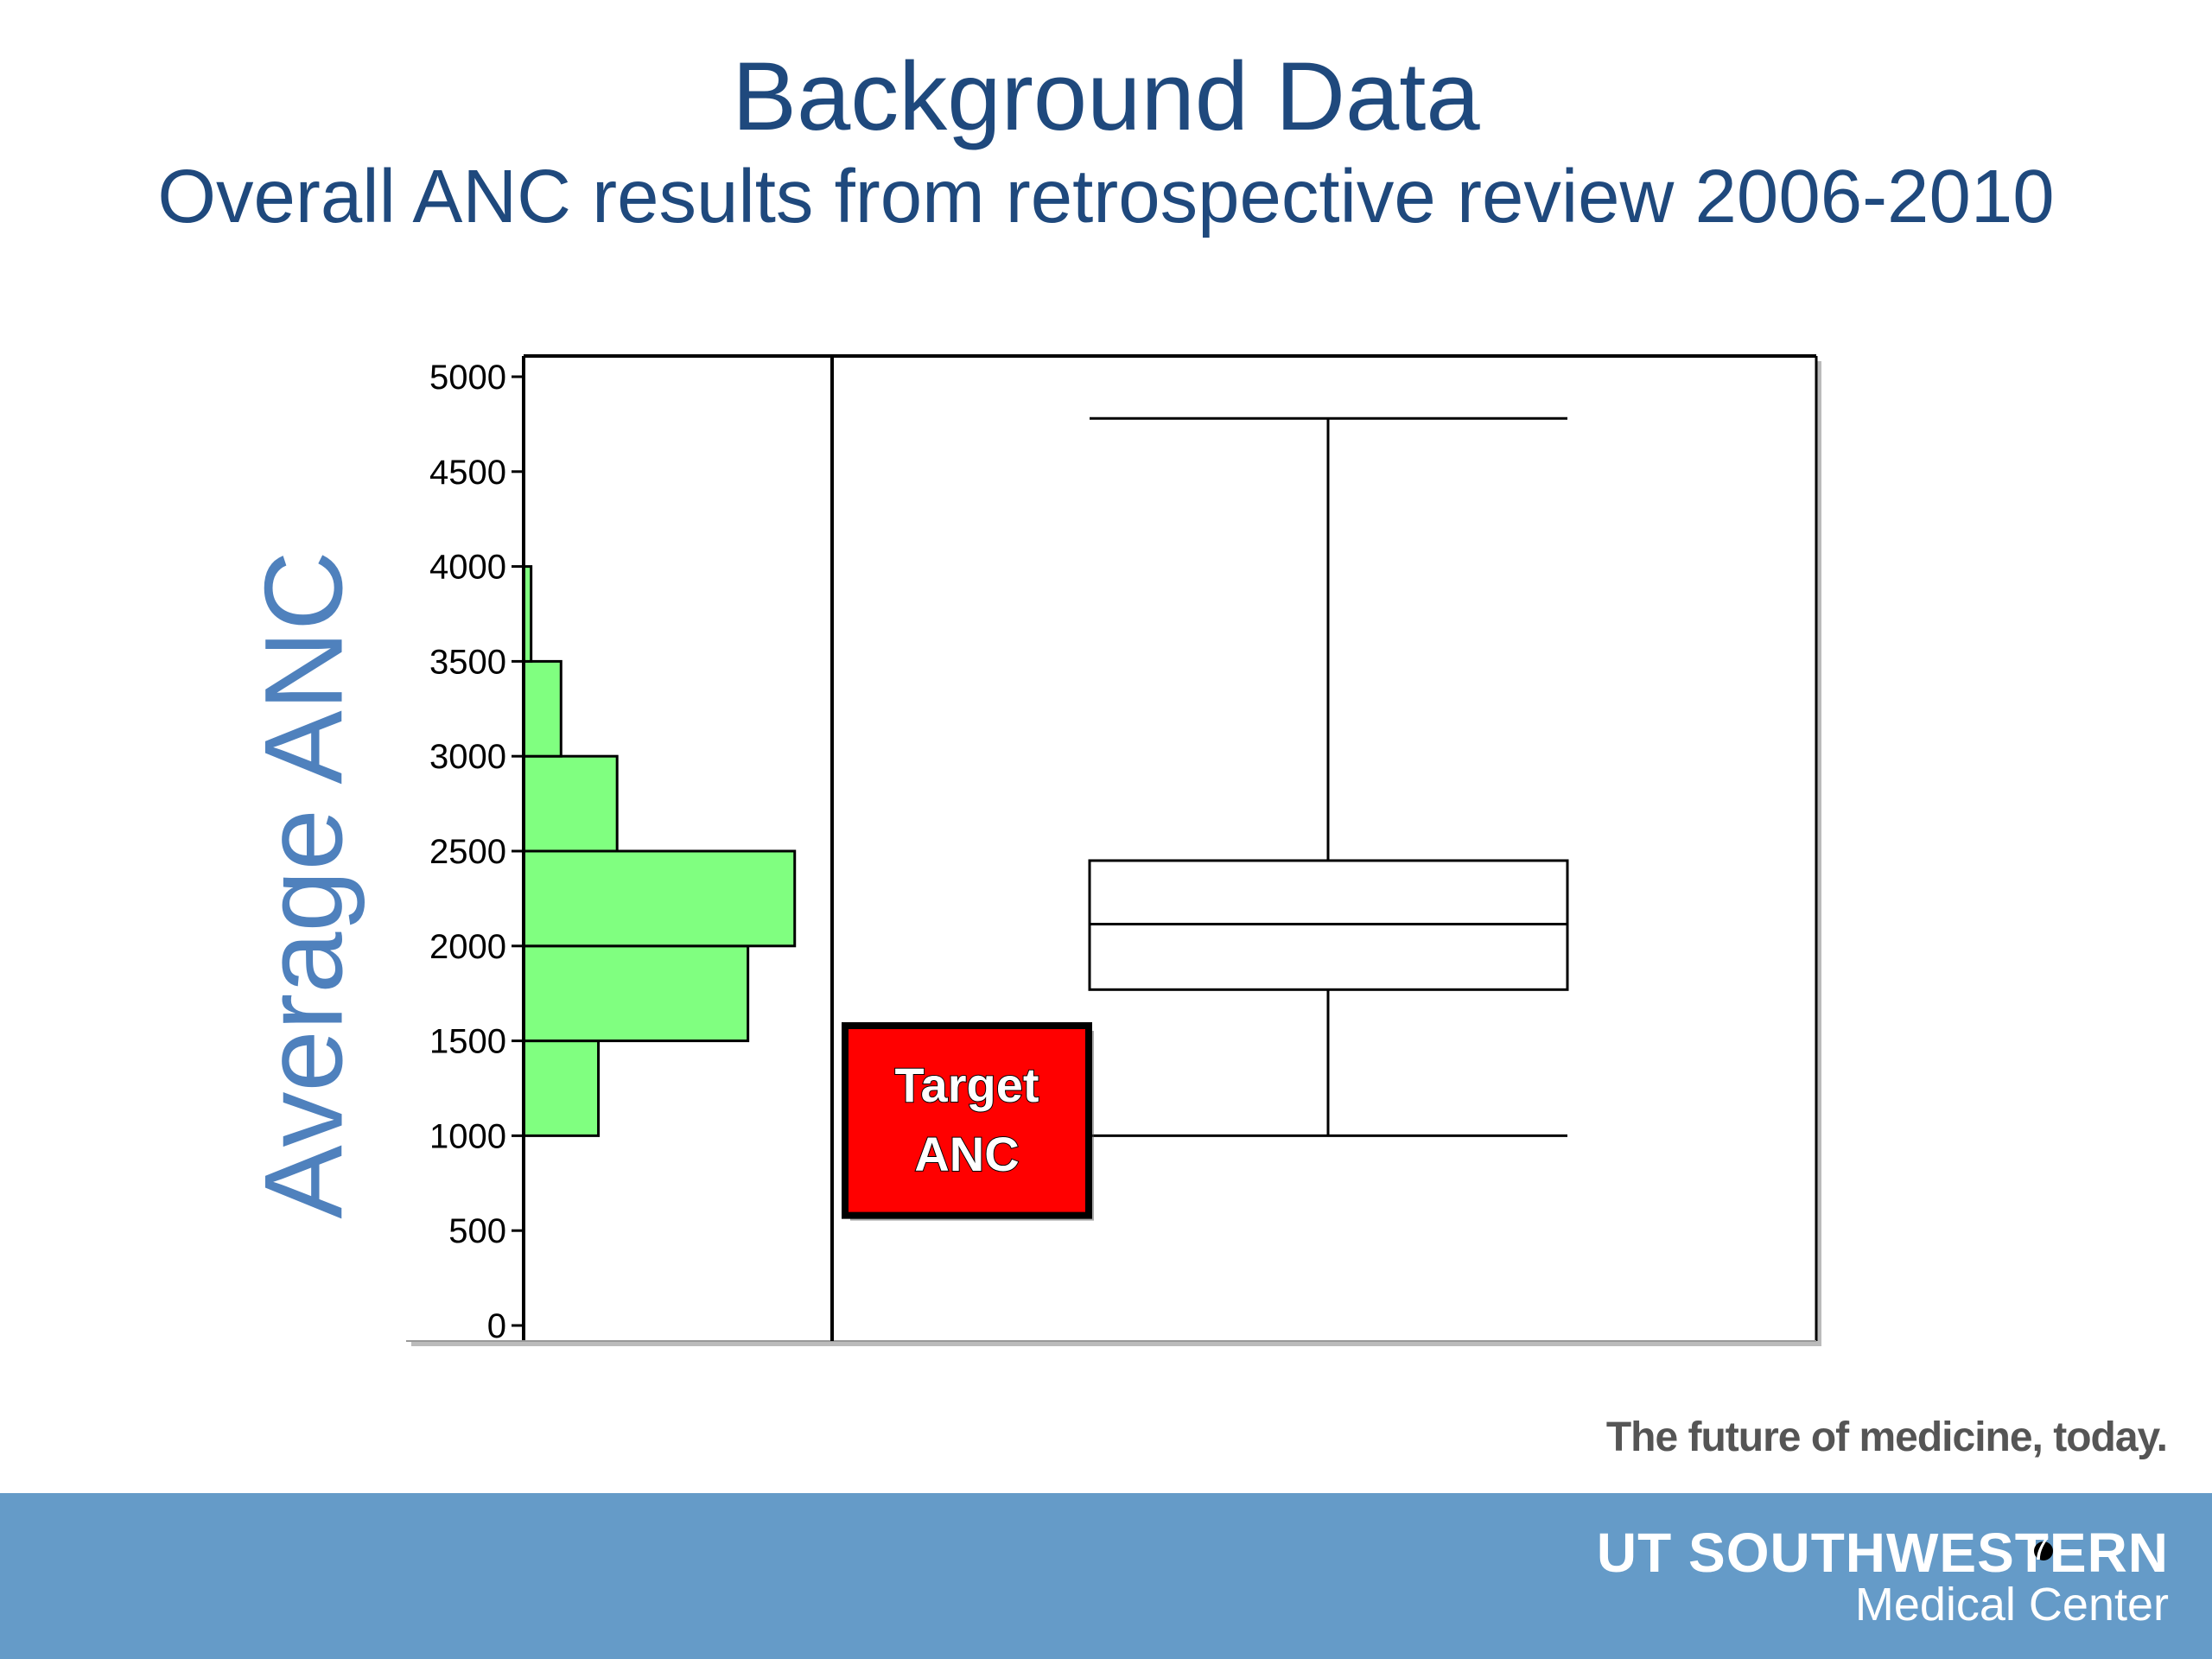  I want to click on y-tick-label-4000: 4000, so click(467, 568).